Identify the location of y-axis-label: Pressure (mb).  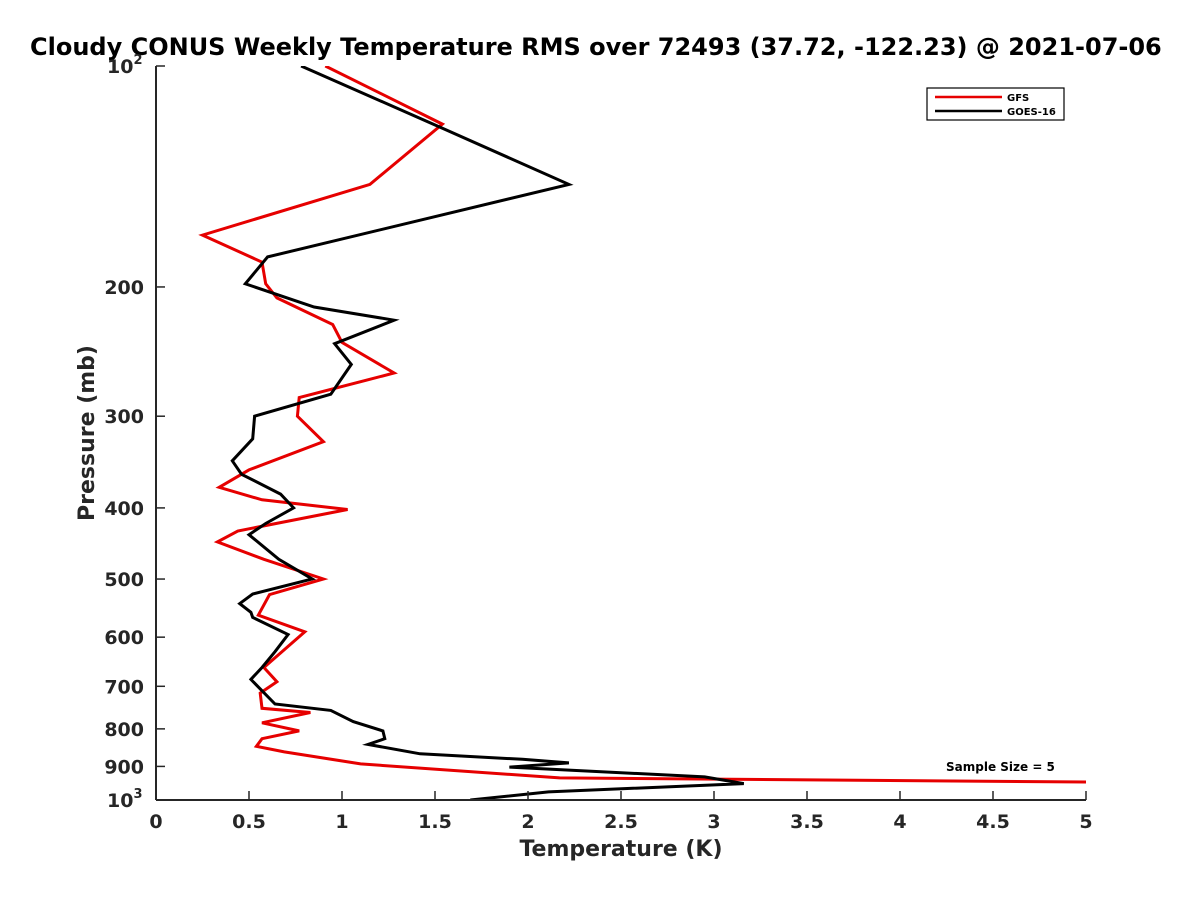
(87, 433).